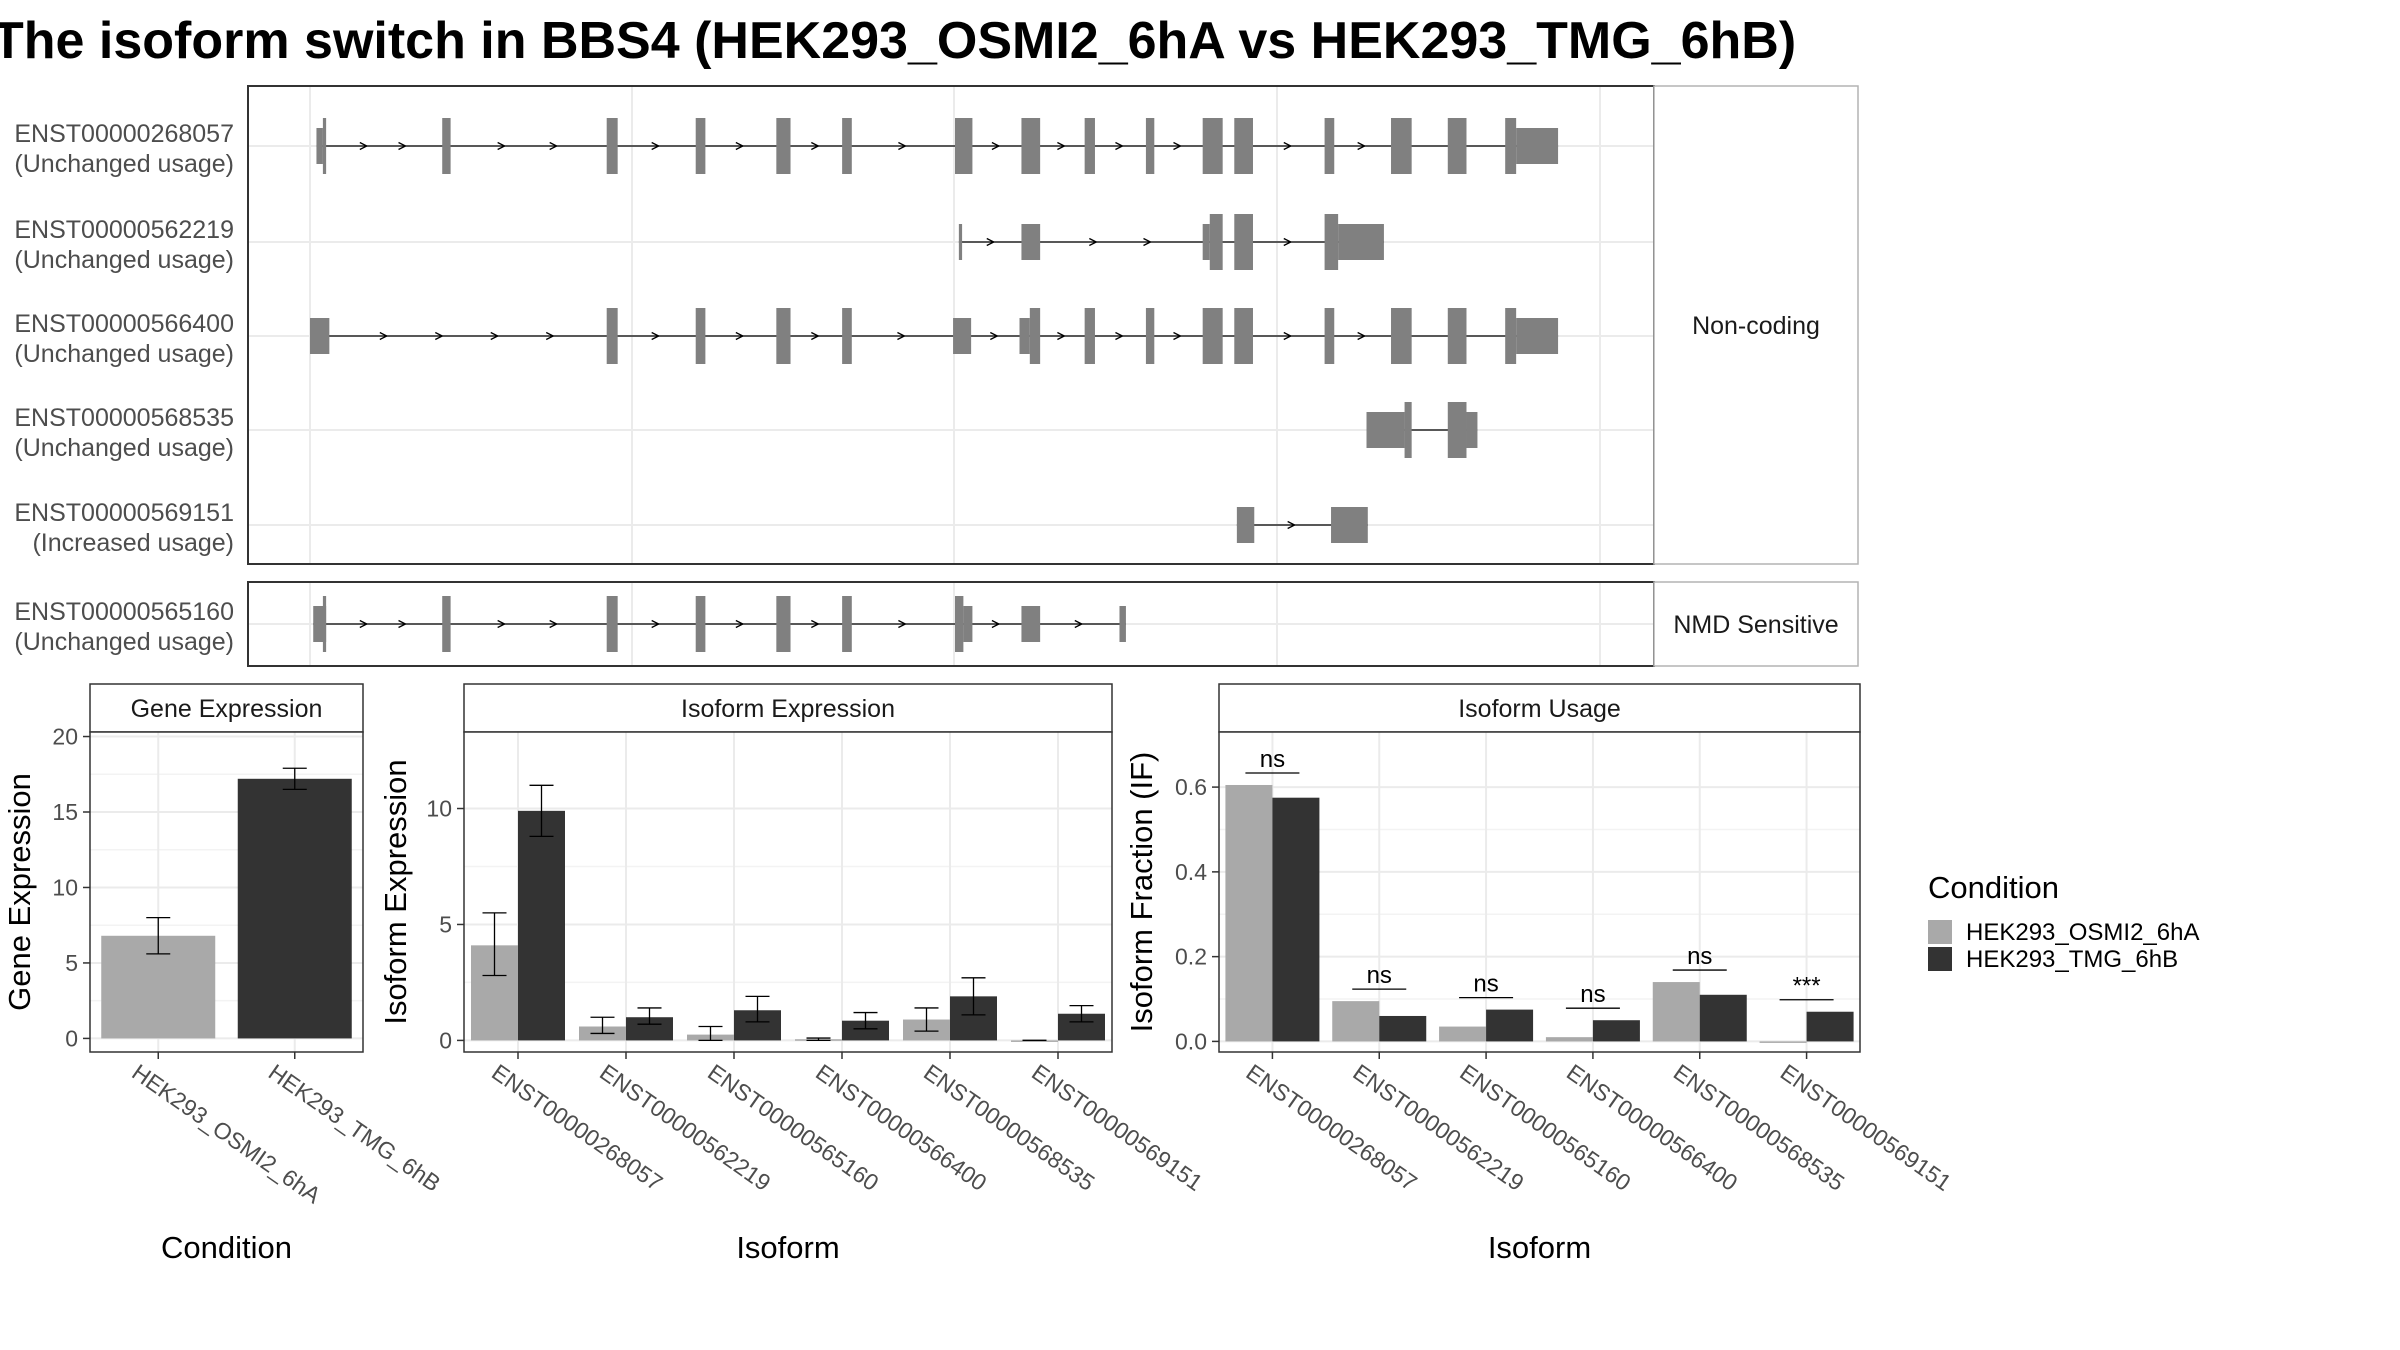 The width and height of the screenshot is (2400, 1350). I want to click on plot-border, so click(1539, 892).